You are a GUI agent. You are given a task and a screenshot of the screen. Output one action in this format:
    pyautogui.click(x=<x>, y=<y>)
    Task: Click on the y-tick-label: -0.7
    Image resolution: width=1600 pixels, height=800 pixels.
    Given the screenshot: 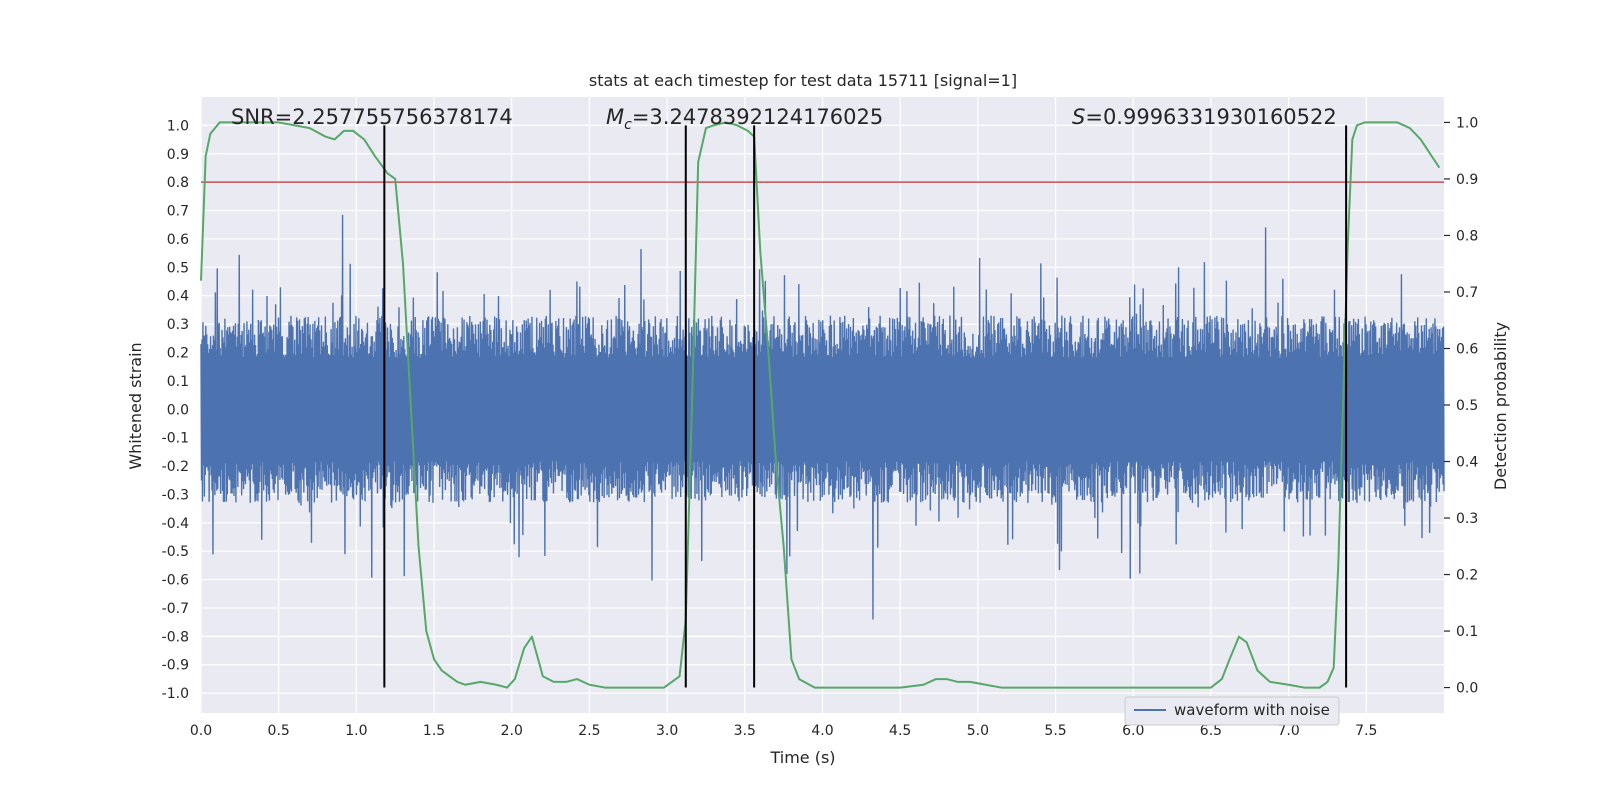 What is the action you would take?
    pyautogui.click(x=175, y=609)
    